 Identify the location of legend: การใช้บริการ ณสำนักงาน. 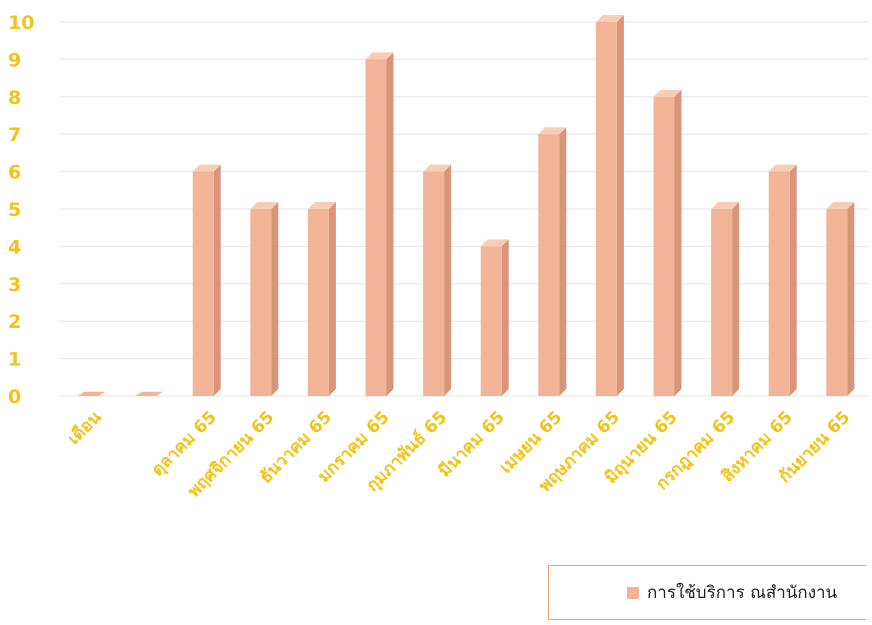
(707, 592).